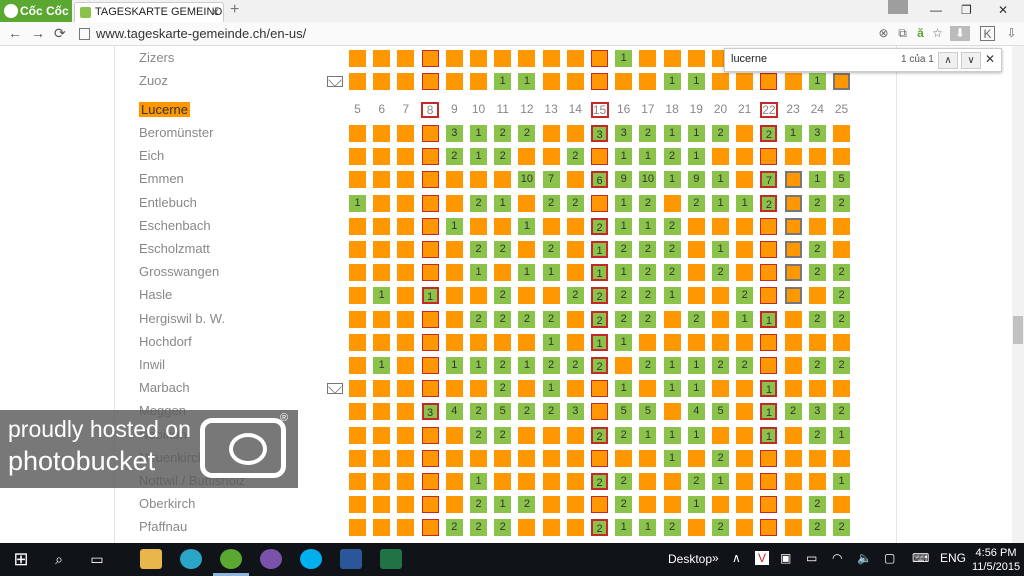 The height and width of the screenshot is (576, 1024). I want to click on keyboard-icon: ⌨, so click(921, 558).